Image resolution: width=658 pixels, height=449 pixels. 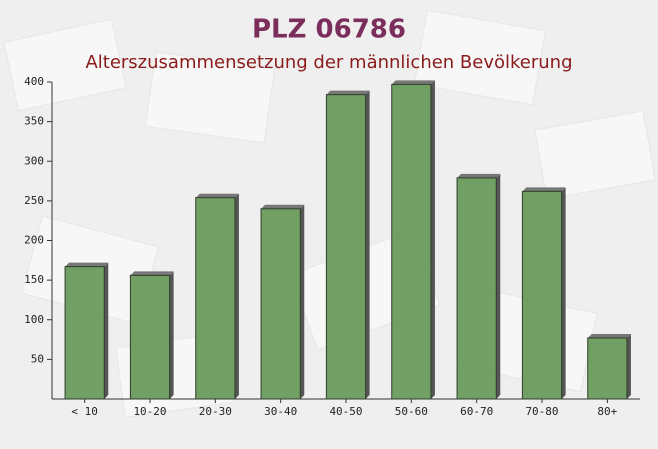 I want to click on y-tick-label: 350, so click(x=34, y=121).